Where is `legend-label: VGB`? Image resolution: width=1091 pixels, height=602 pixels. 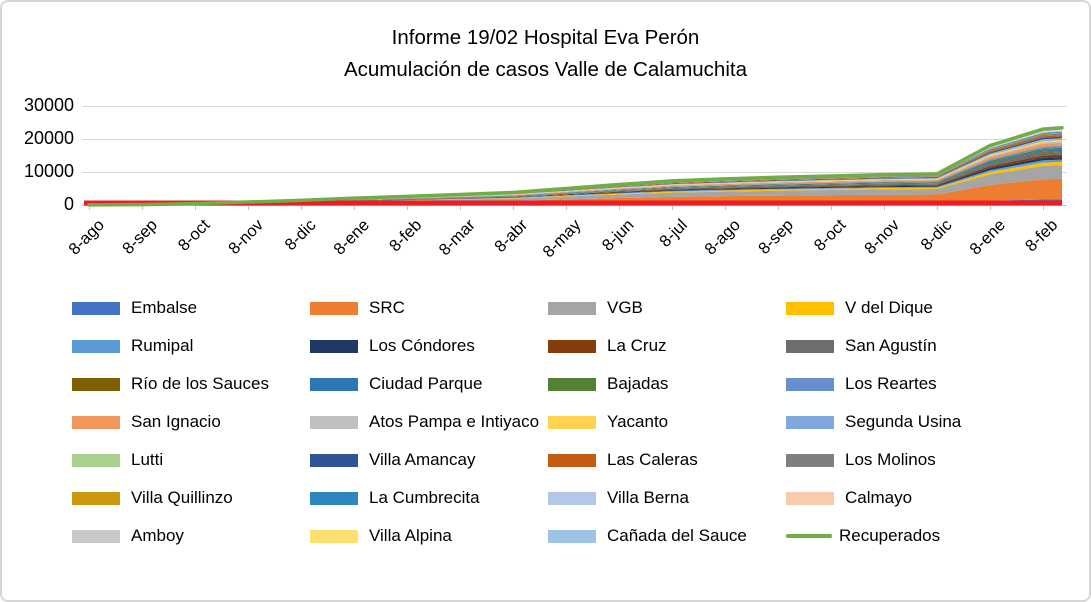
legend-label: VGB is located at coordinates (625, 307).